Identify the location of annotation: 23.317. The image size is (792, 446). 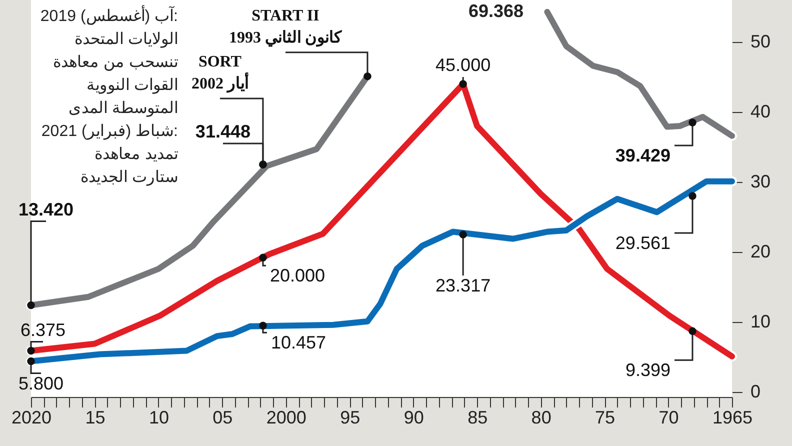
(463, 286).